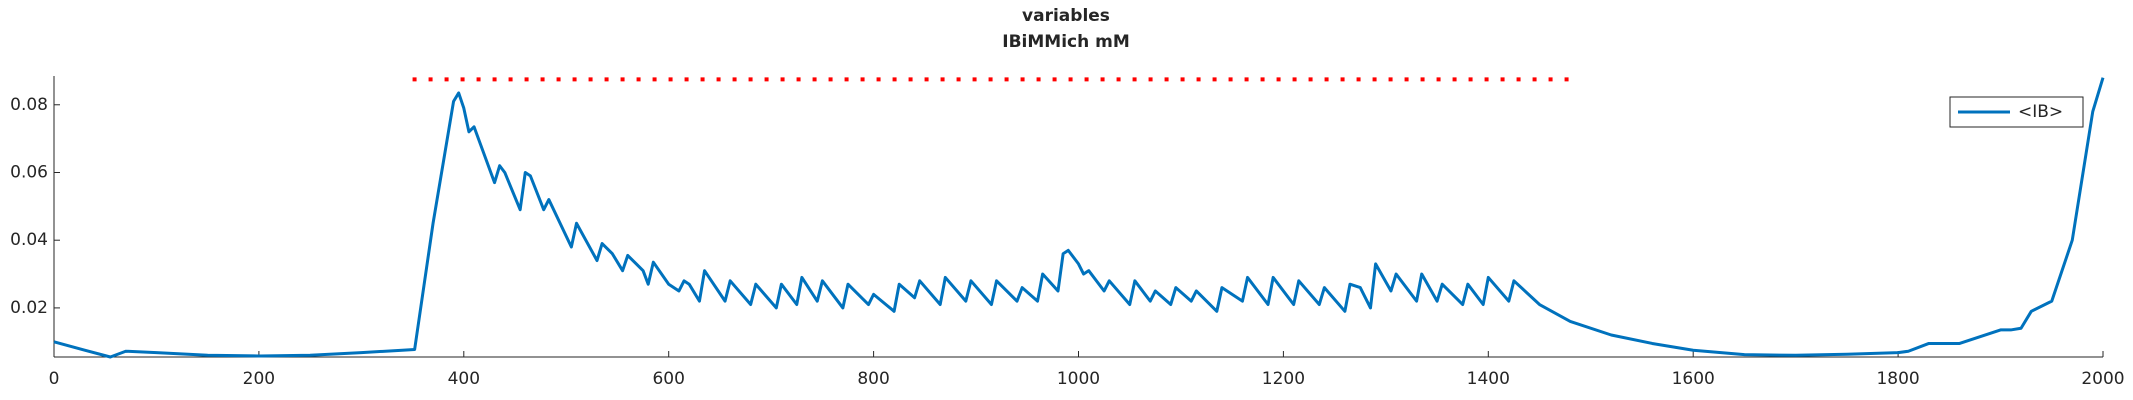  What do you see at coordinates (873, 379) in the screenshot?
I see `x-tick-label: 800` at bounding box center [873, 379].